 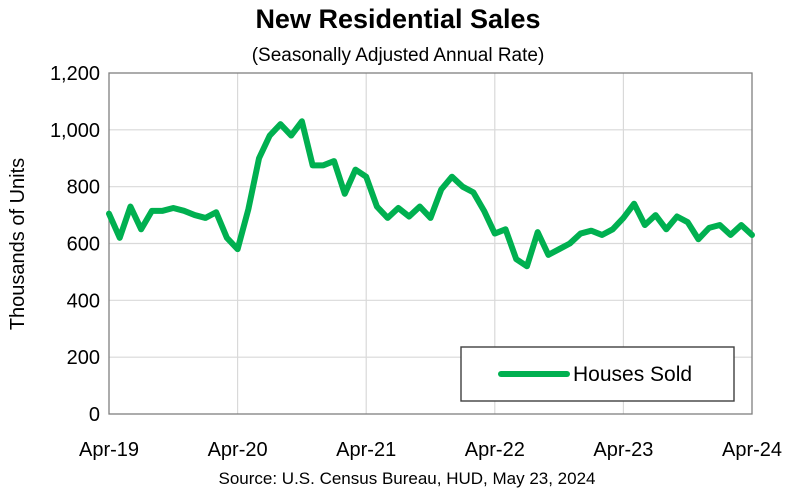 What do you see at coordinates (238, 450) in the screenshot?
I see `x-tick-label: Apr-20` at bounding box center [238, 450].